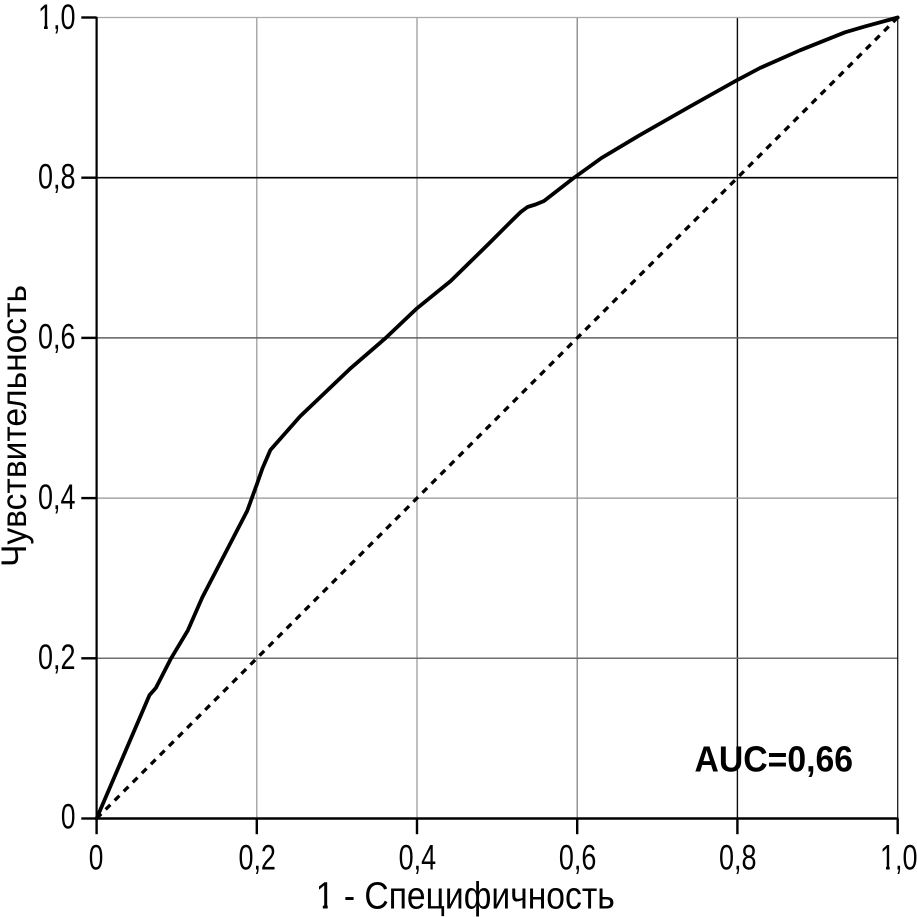 The height and width of the screenshot is (917, 917). Describe the element at coordinates (774, 758) in the screenshot. I see `svg-text: AUC=0,66` at that location.